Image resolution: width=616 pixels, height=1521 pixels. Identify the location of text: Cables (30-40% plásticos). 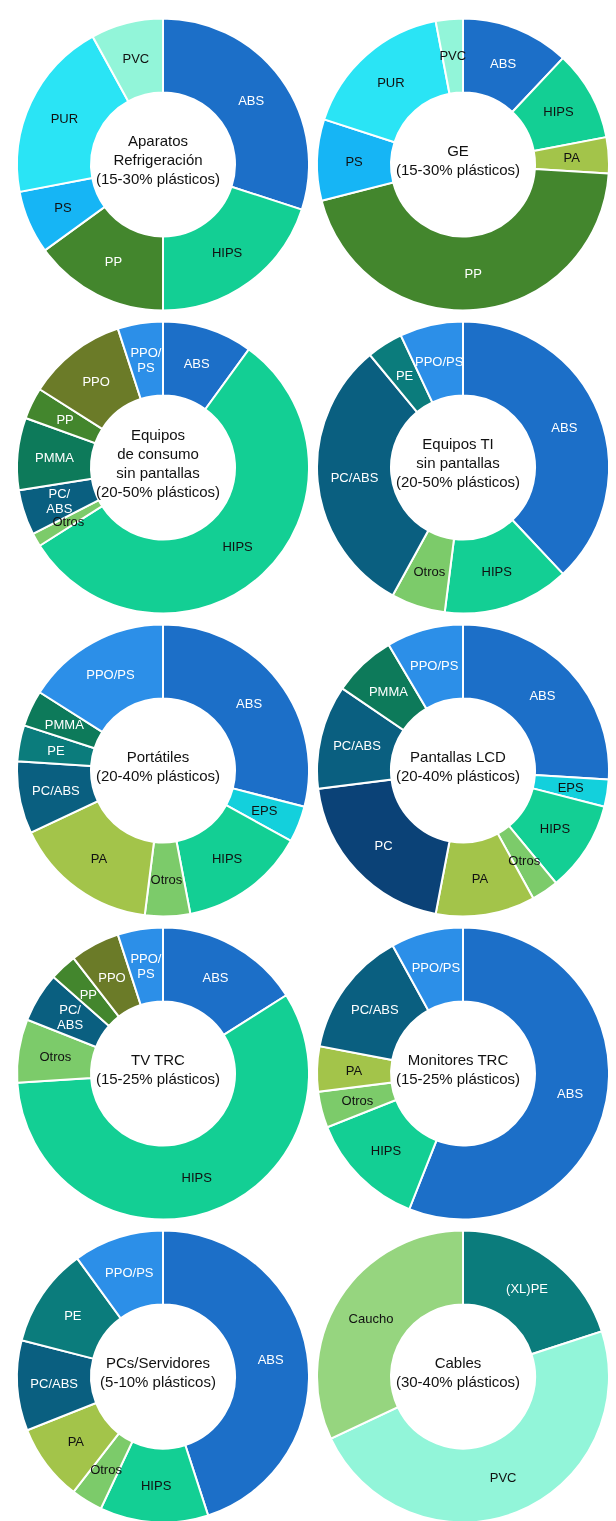
(458, 1371).